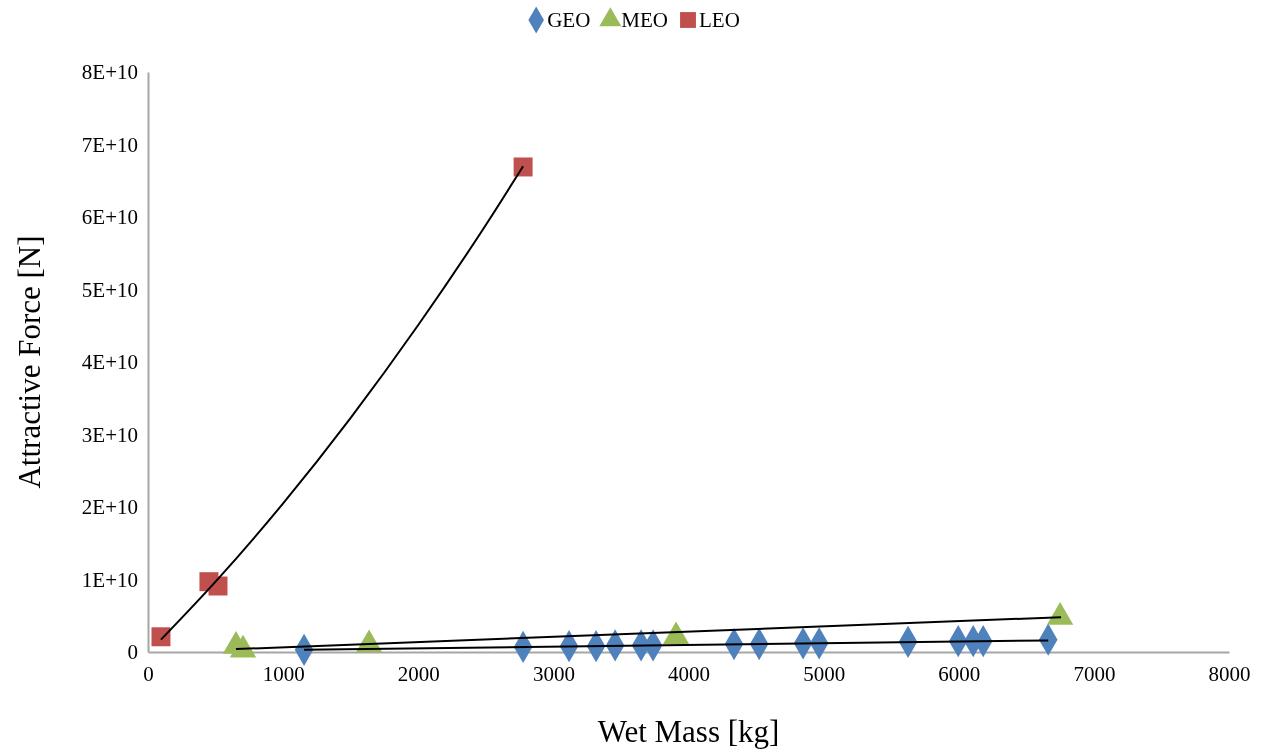  Describe the element at coordinates (959, 673) in the screenshot. I see `x-tick-label: 6000` at that location.